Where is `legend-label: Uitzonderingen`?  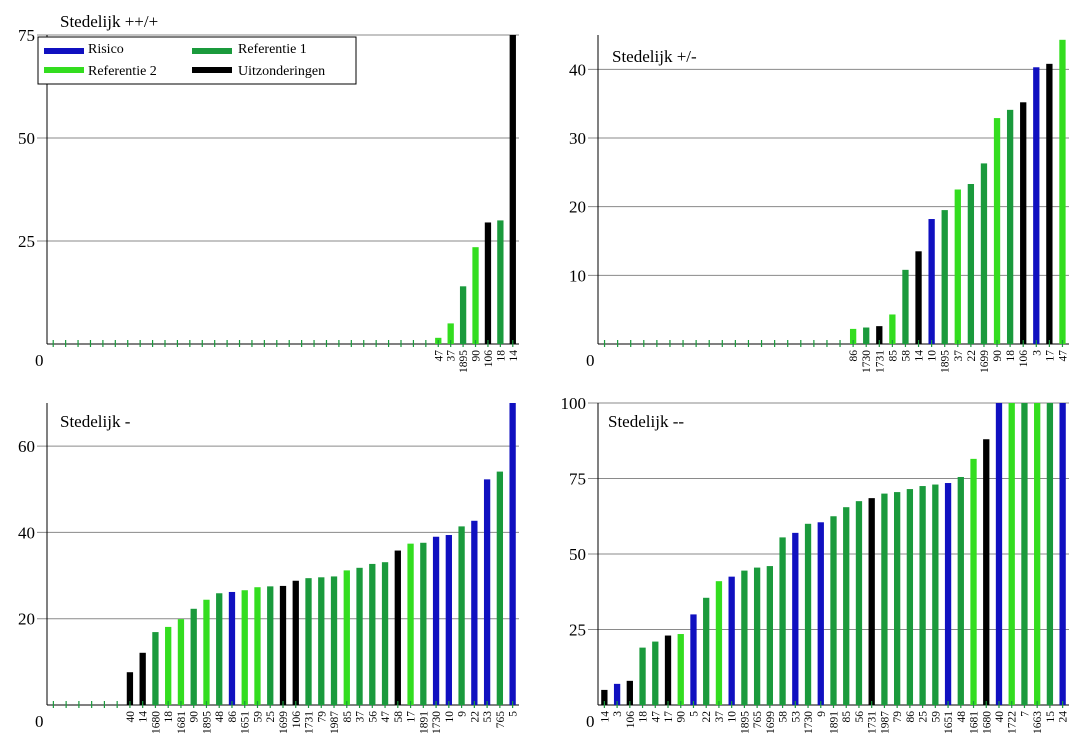 legend-label: Uitzonderingen is located at coordinates (281, 71).